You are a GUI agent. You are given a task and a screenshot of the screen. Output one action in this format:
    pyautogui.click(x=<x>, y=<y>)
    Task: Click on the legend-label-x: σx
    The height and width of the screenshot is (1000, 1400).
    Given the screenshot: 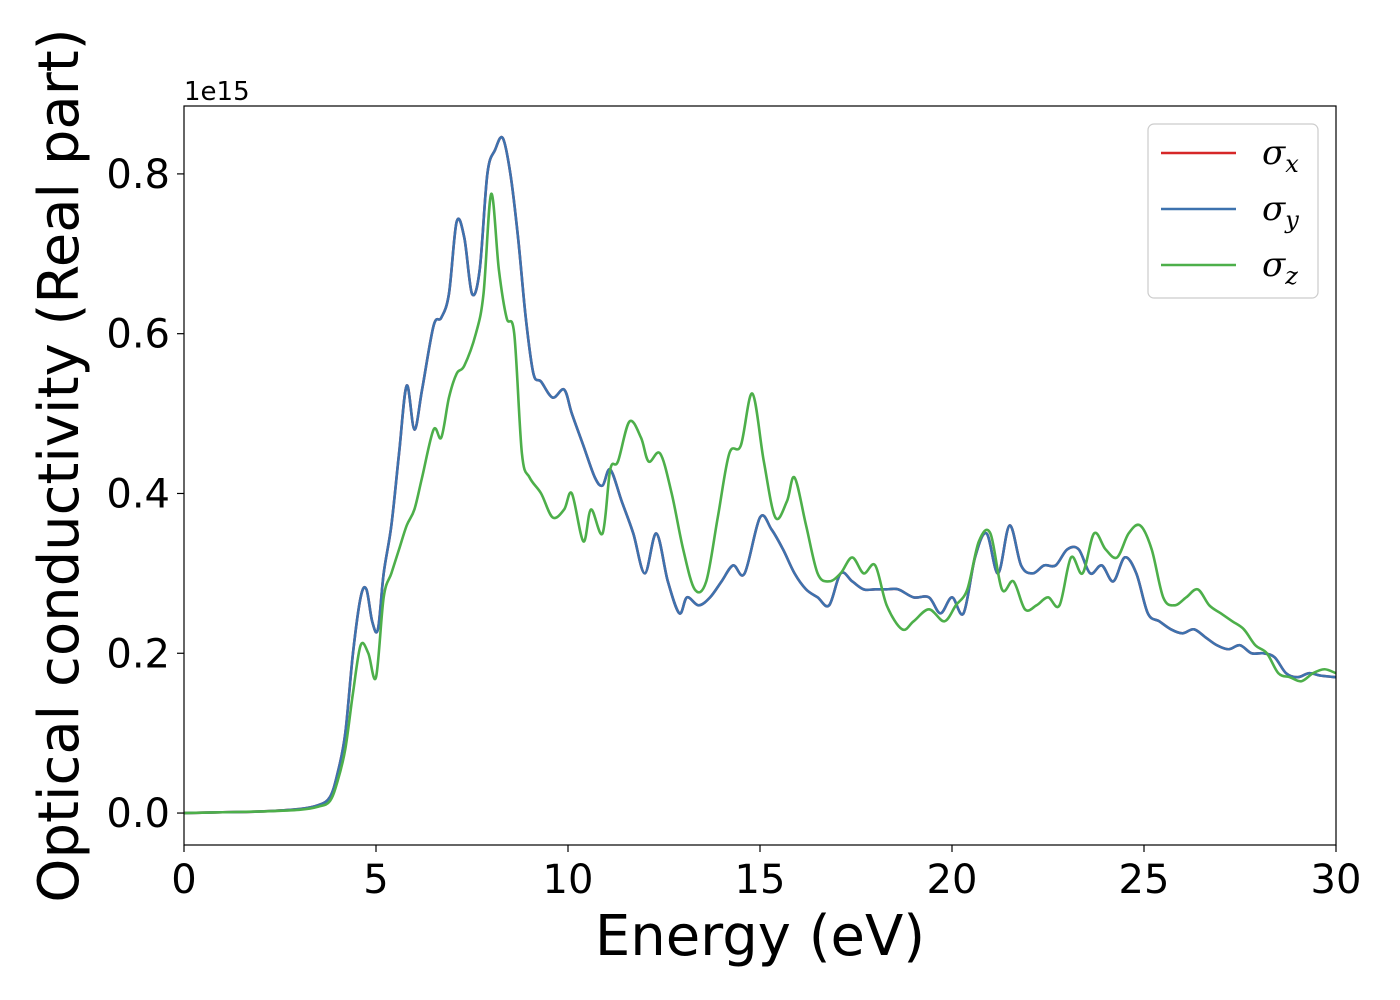 What is the action you would take?
    pyautogui.click(x=1280, y=155)
    